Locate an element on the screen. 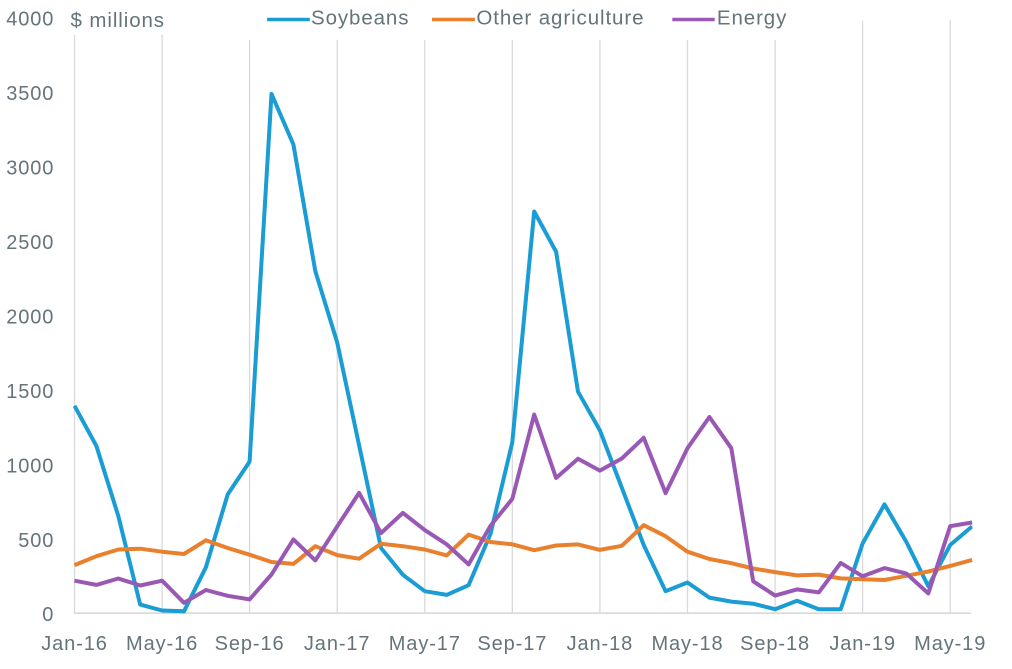 The width and height of the screenshot is (1012, 669). svg-text: 0 is located at coordinates (48, 615).